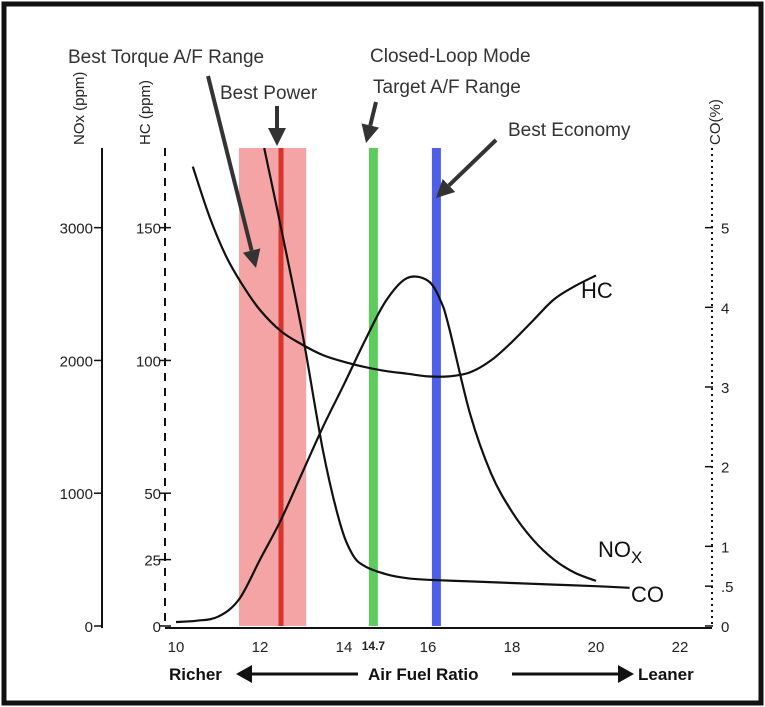  What do you see at coordinates (260, 647) in the screenshot?
I see `x-tick-label: 12` at bounding box center [260, 647].